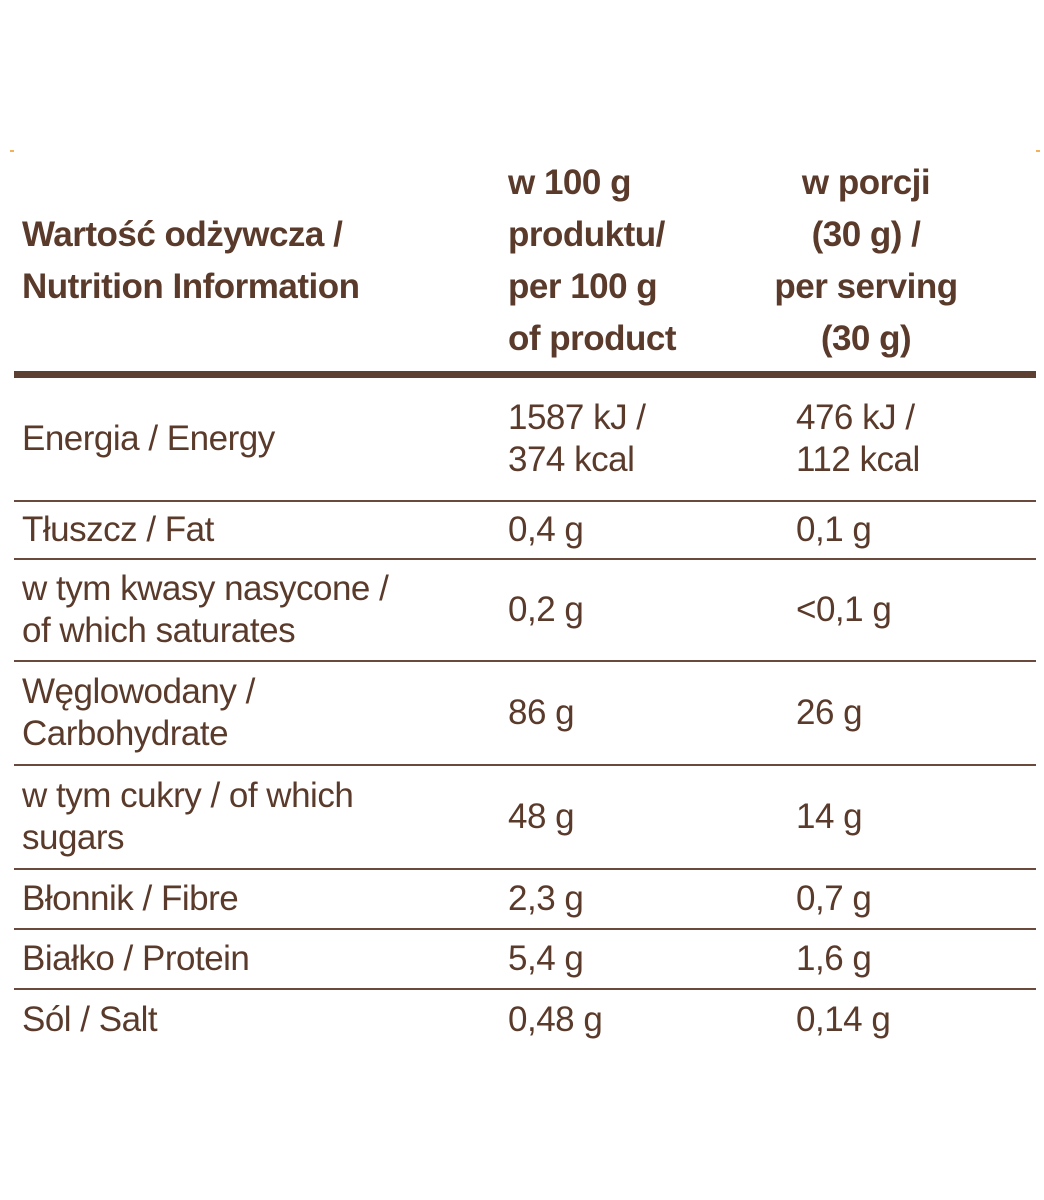 The width and height of the screenshot is (1044, 1200). What do you see at coordinates (148, 438) in the screenshot?
I see `row-energy-name: Energia / Energy` at bounding box center [148, 438].